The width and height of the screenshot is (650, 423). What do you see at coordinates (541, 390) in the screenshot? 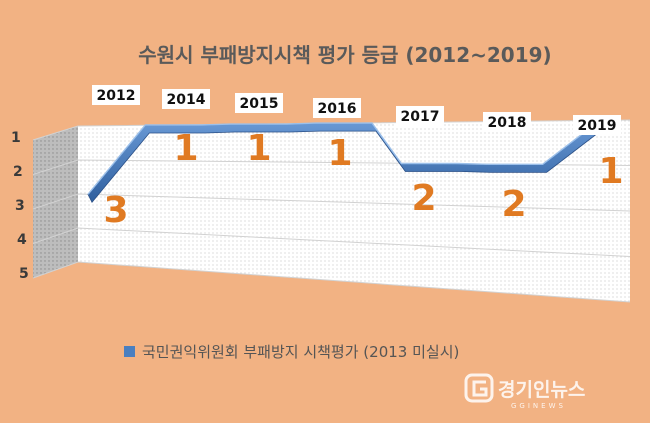
I see `watermark-name: 경기인뉴스` at bounding box center [541, 390].